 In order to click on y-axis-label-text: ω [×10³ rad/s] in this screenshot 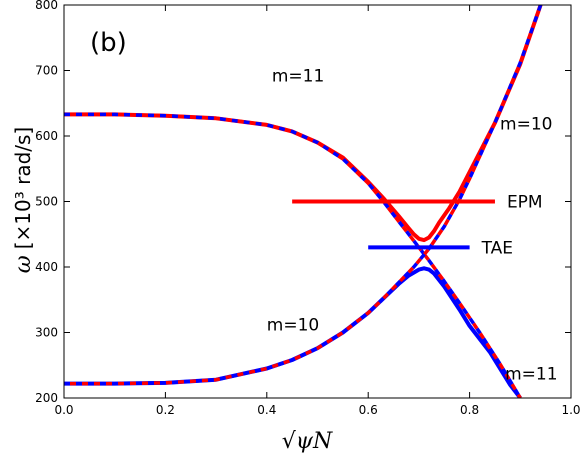, I will do `click(23, 200)`.